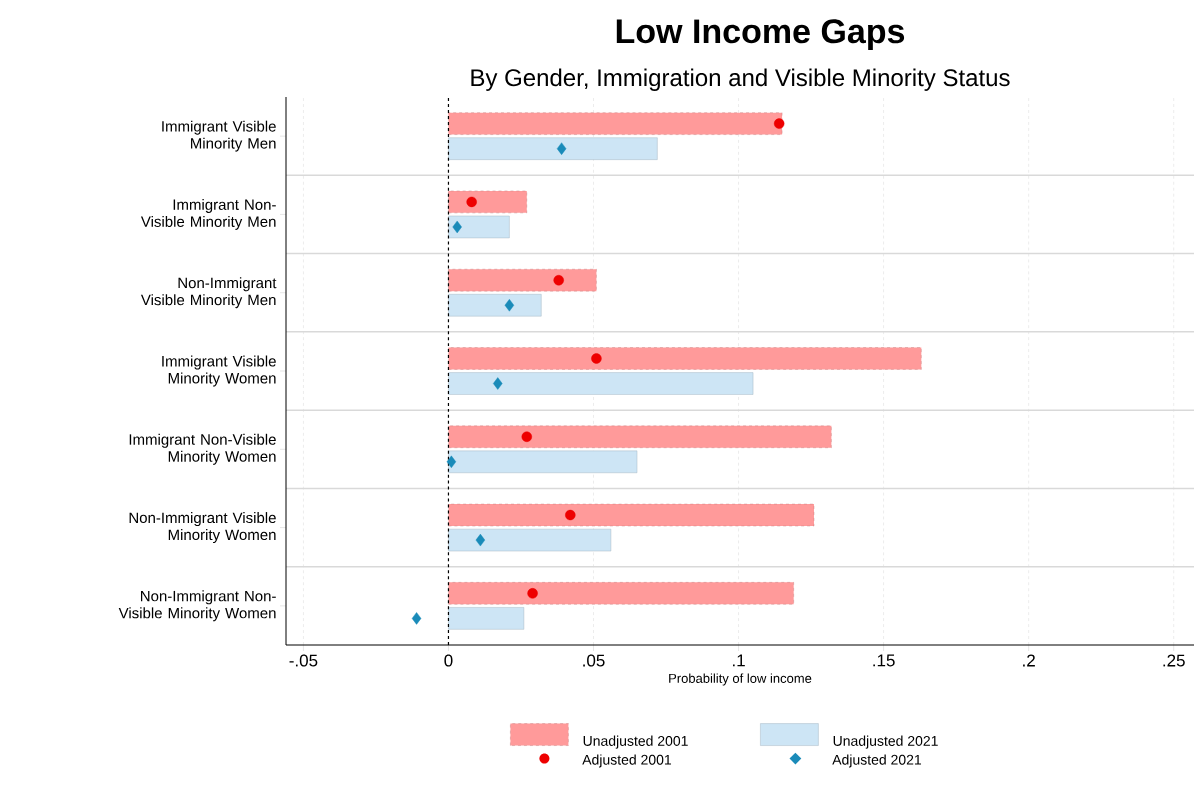  What do you see at coordinates (202, 528) in the screenshot?
I see `y-tick-label: Non-Immigrant Visible Minority Women` at bounding box center [202, 528].